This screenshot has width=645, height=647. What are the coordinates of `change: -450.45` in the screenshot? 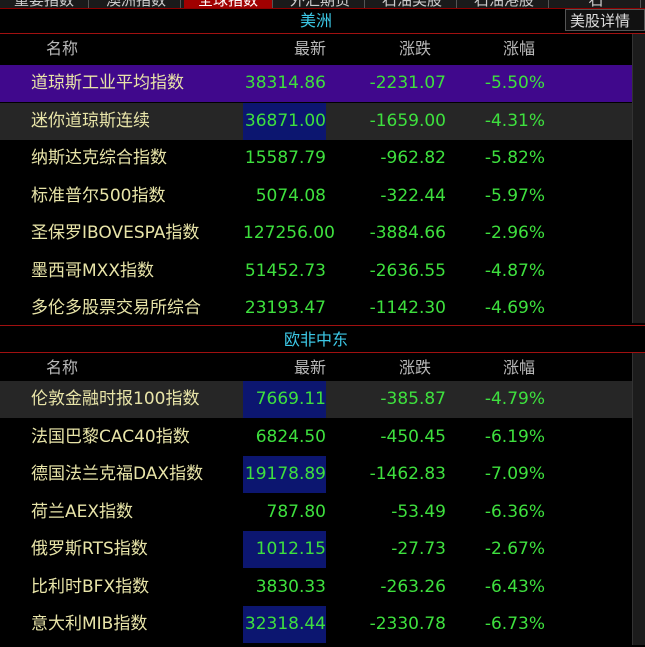 It's located at (413, 436).